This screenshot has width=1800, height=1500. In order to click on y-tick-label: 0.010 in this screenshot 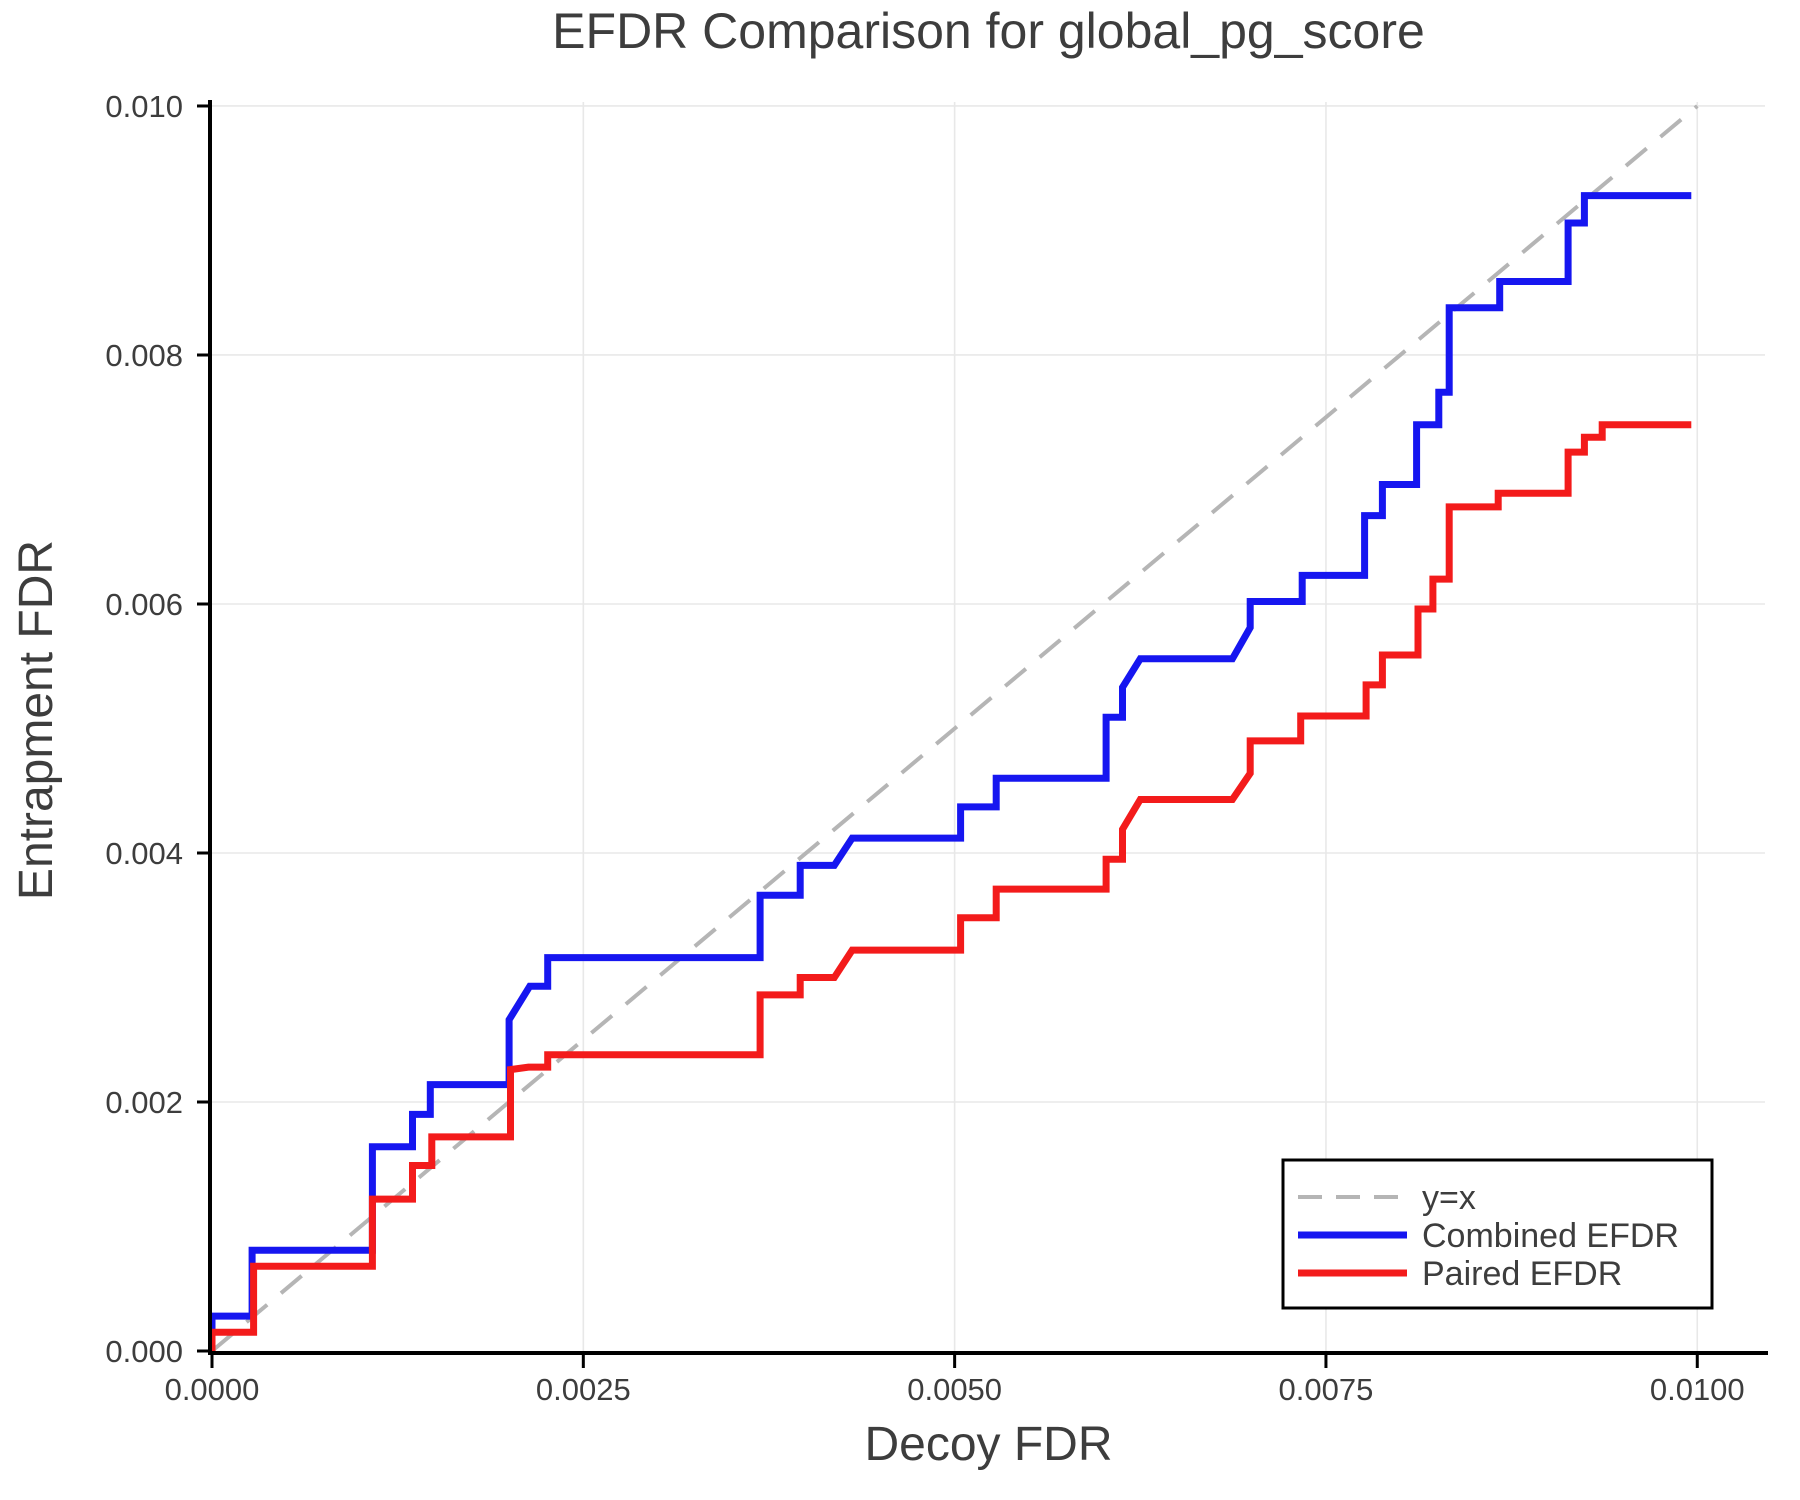, I will do `click(144, 106)`.